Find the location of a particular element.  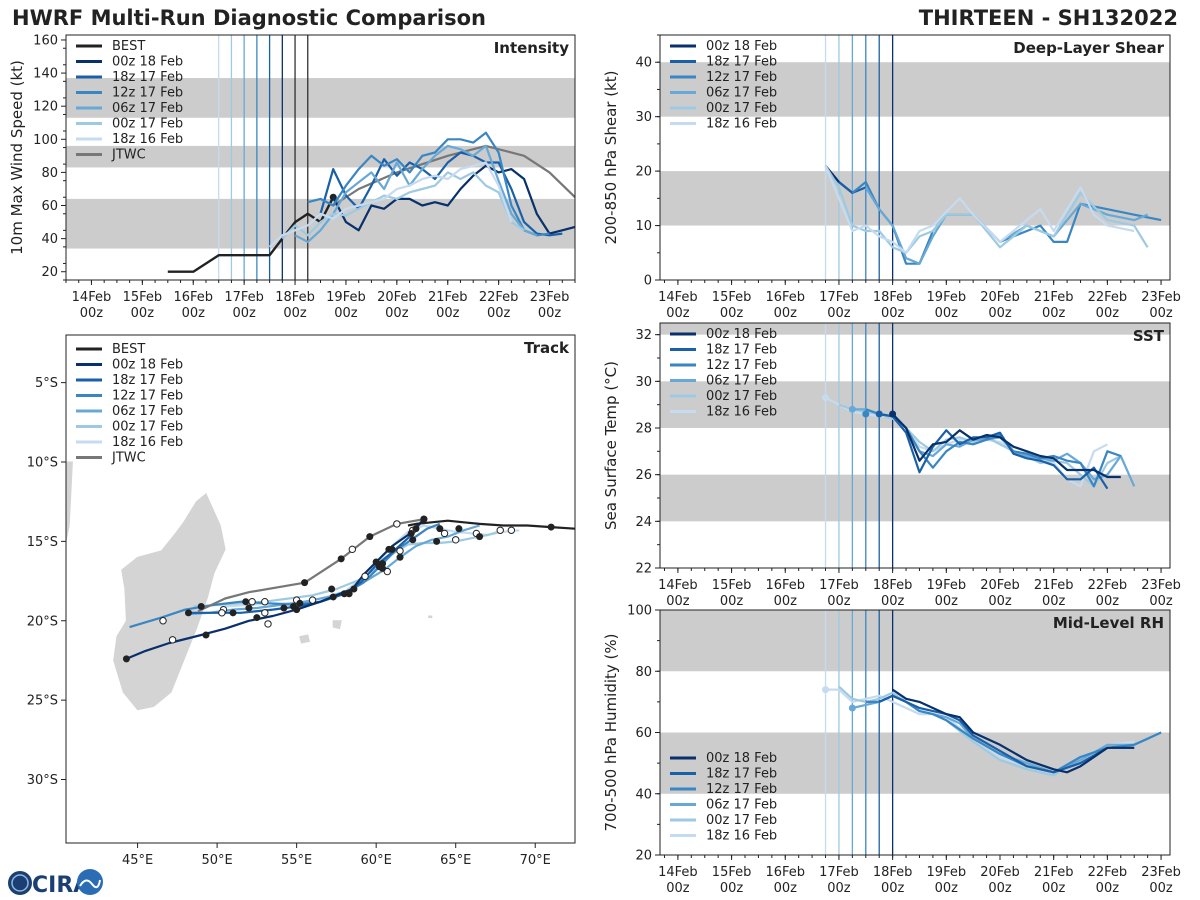

track-point-open-jtwc is located at coordinates (397, 524).